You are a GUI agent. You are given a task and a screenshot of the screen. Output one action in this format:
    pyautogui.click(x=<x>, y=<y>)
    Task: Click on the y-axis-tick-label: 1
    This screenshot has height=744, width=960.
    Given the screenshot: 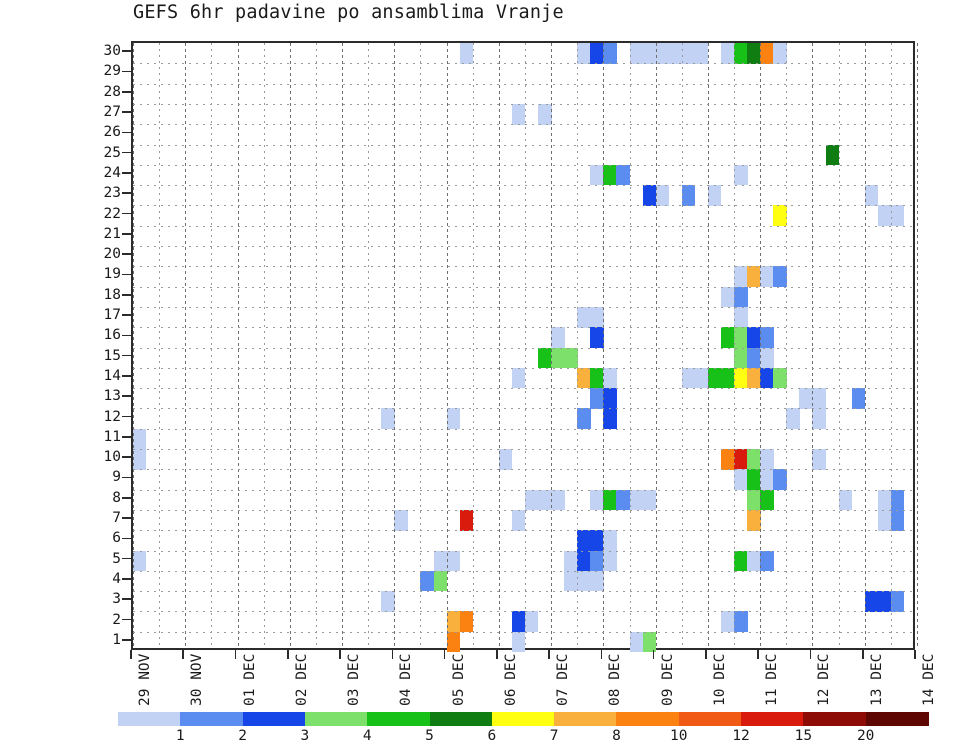 What is the action you would take?
    pyautogui.click(x=116, y=639)
    